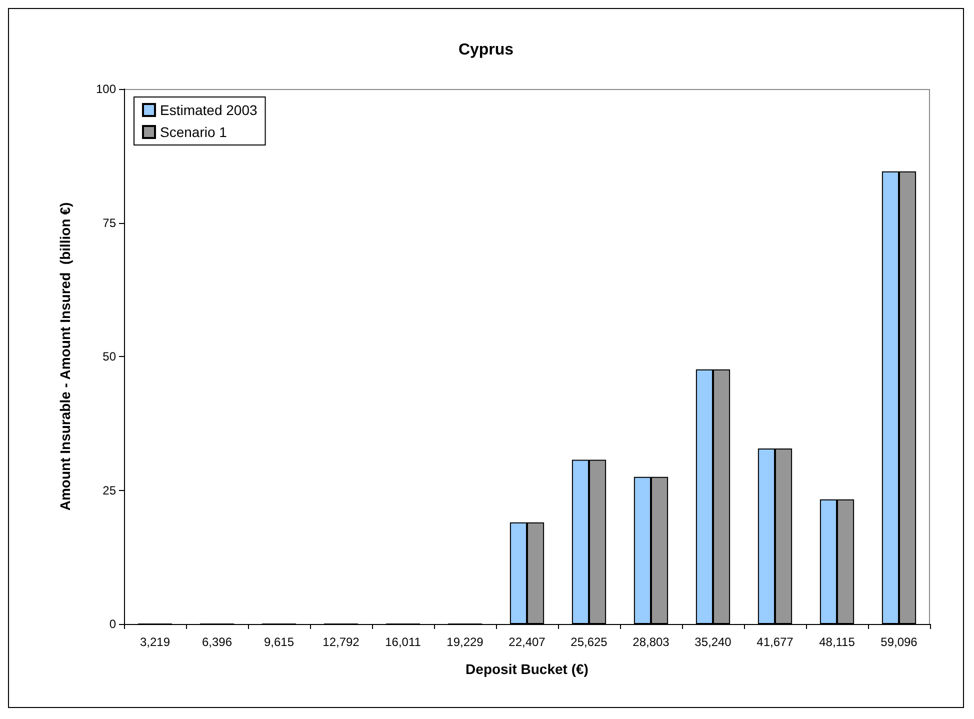 The height and width of the screenshot is (719, 974). I want to click on x-tick-label: 6,396, so click(217, 642).